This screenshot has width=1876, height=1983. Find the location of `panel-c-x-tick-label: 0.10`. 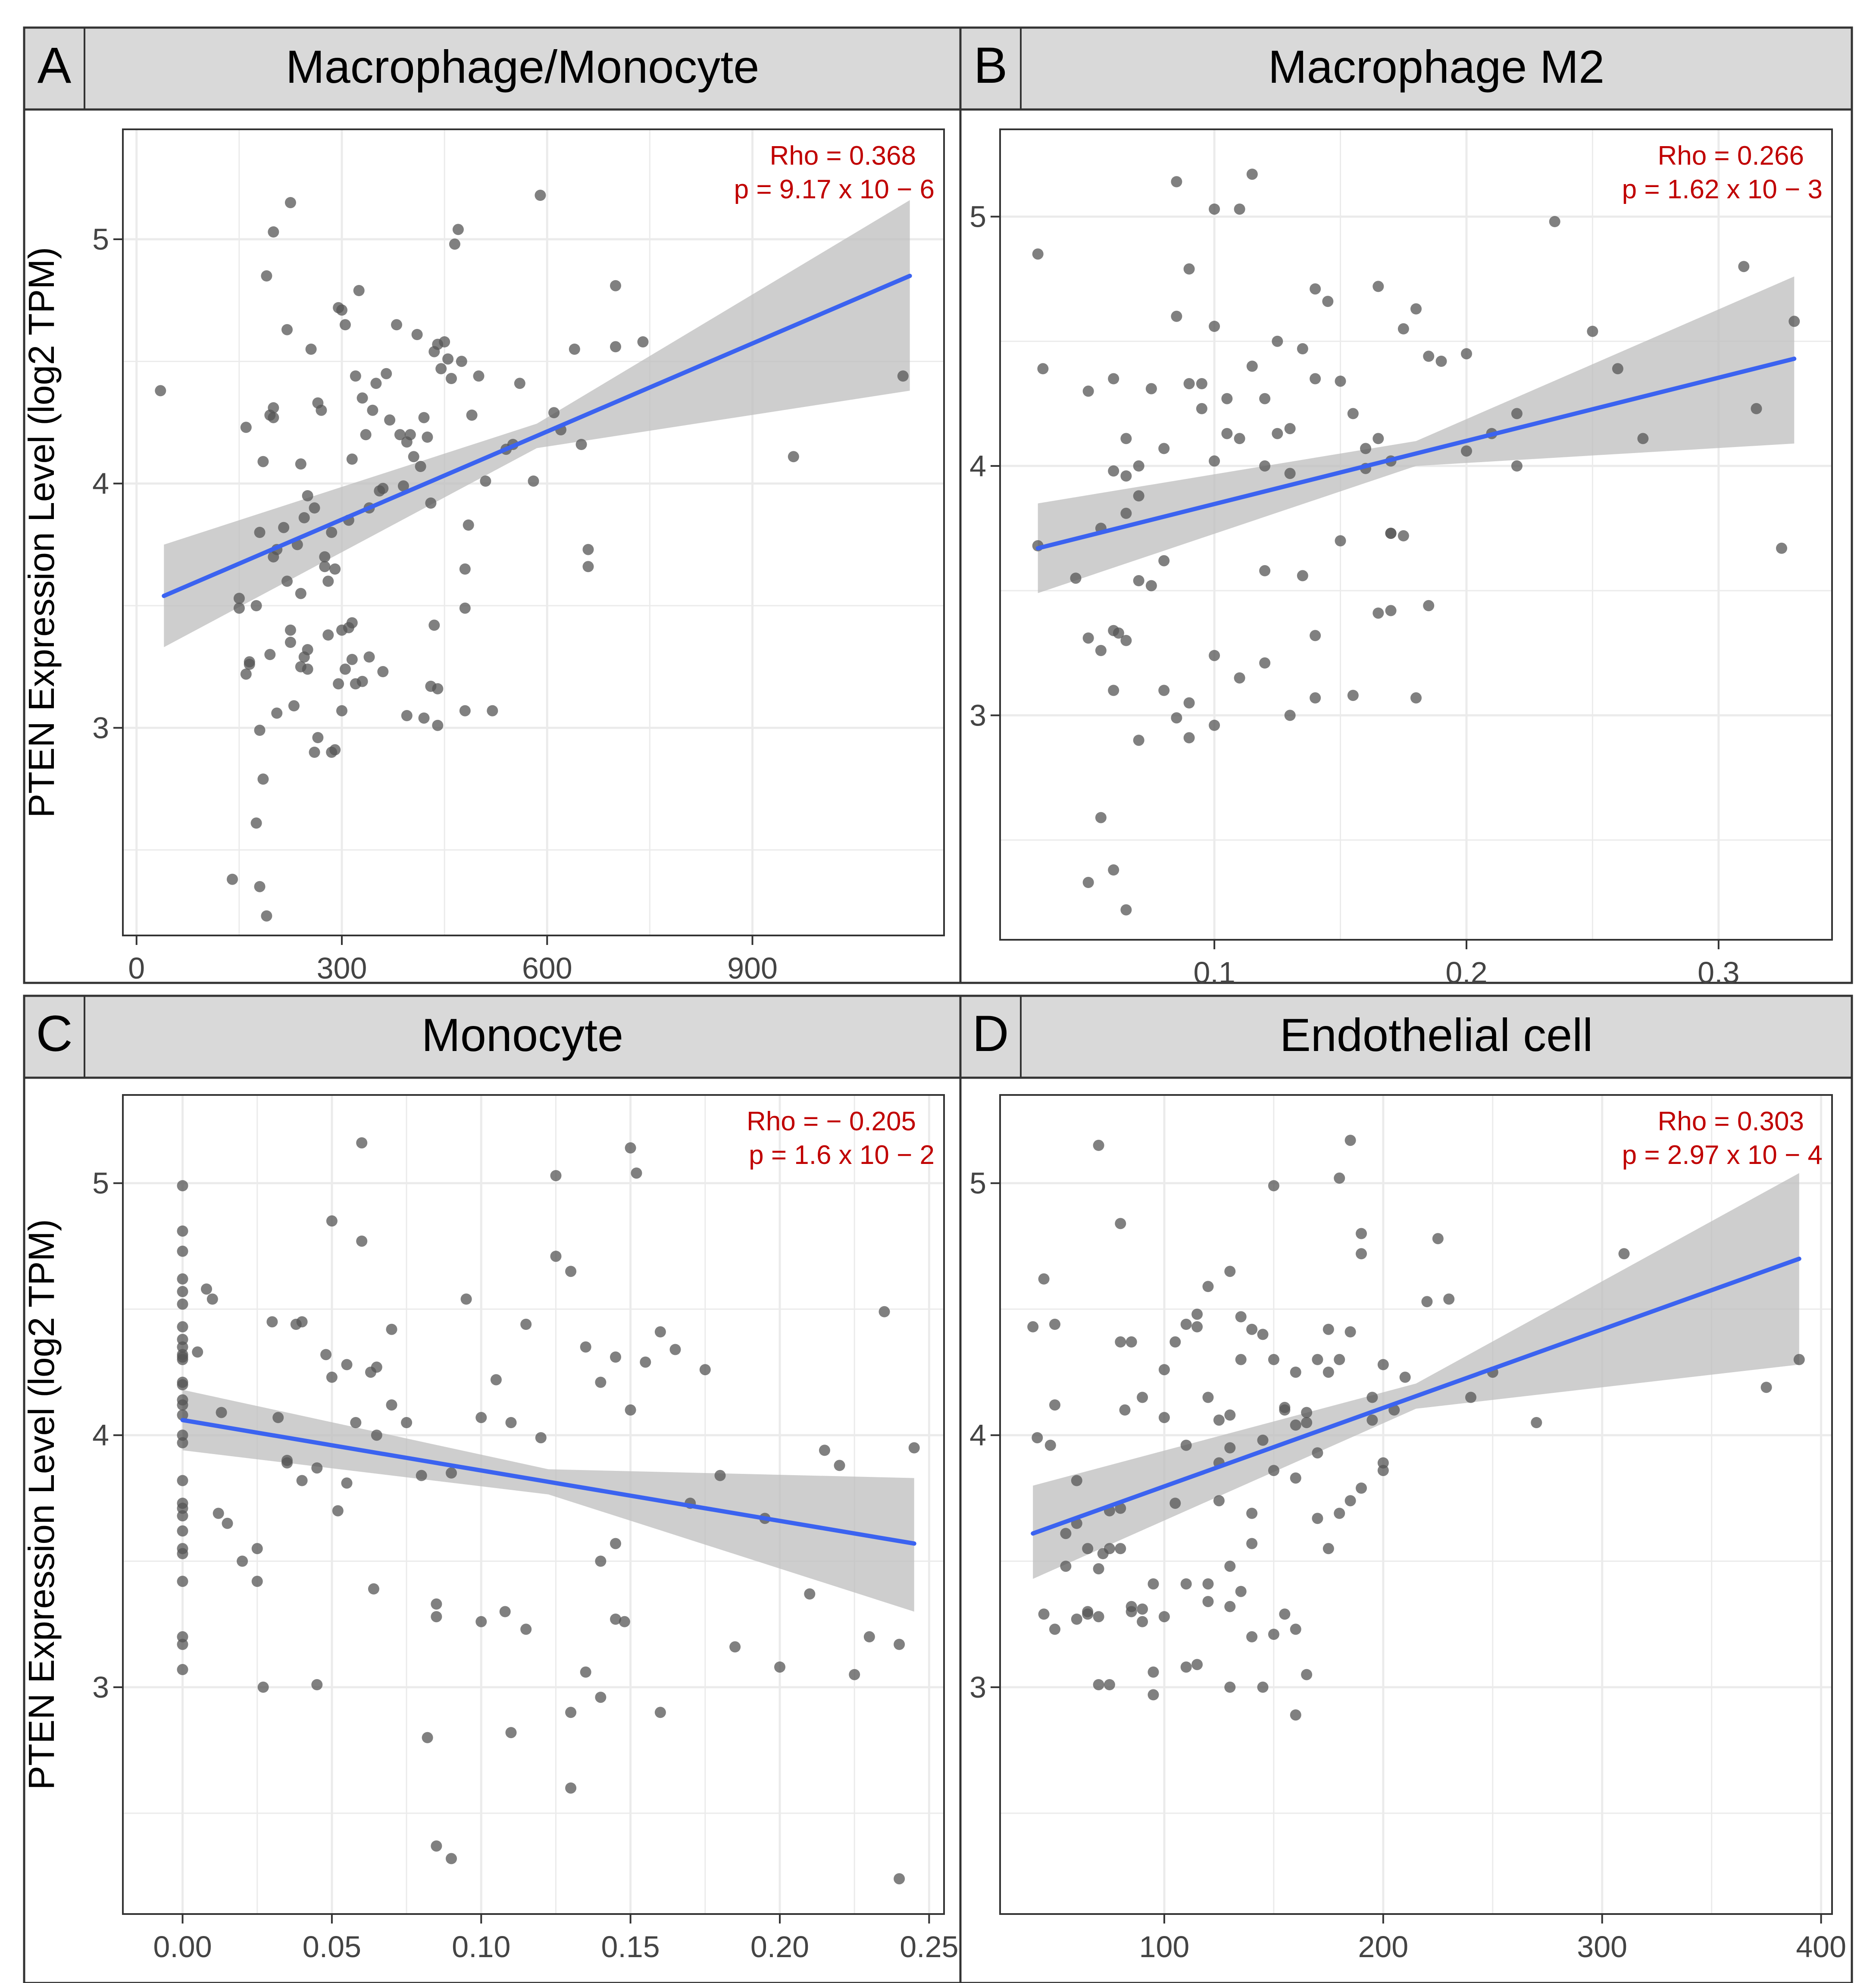

panel-c-x-tick-label: 0.10 is located at coordinates (481, 1947).